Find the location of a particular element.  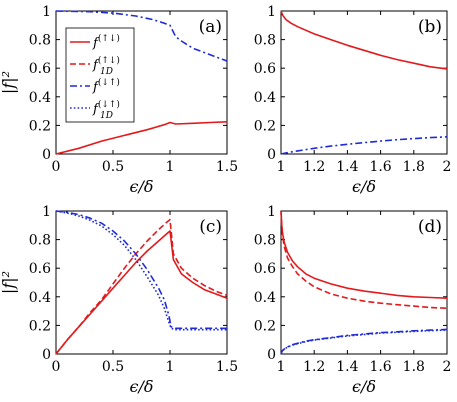

legend-entry: f(↑↓) 1D is located at coordinates (106, 66).